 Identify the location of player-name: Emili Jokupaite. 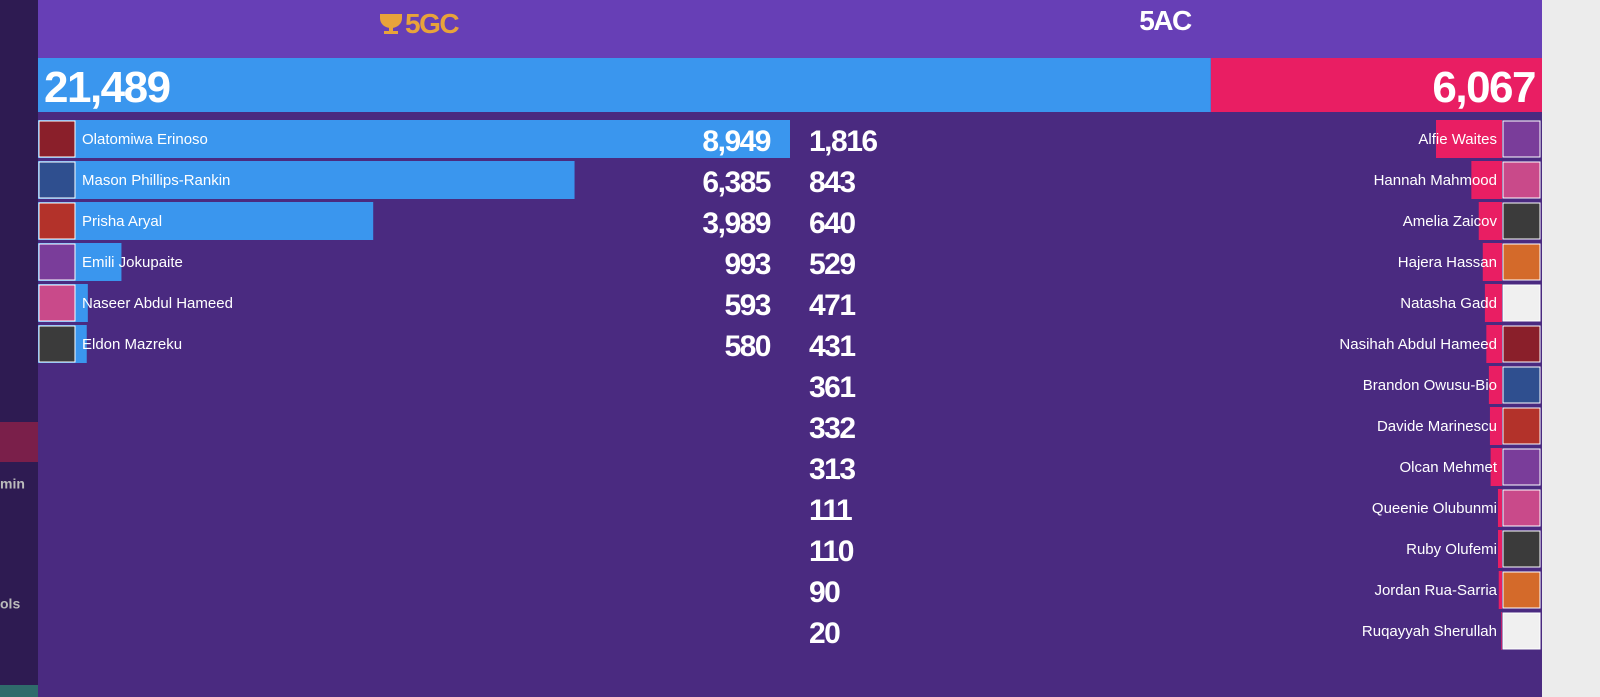
(132, 262).